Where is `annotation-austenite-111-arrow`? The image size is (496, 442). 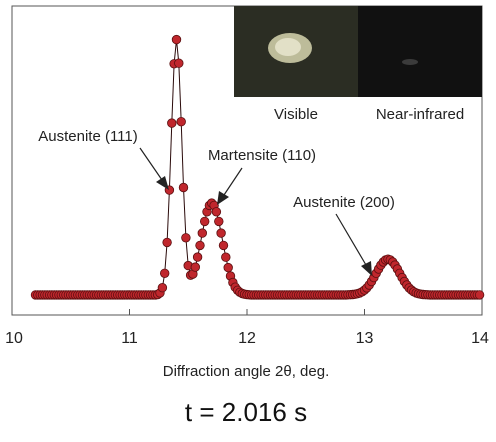 annotation-austenite-111-arrow is located at coordinates (151, 164).